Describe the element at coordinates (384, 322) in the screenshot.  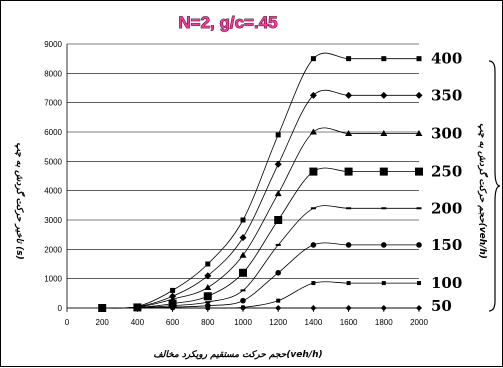
I see `x-tick-label: 1800` at that location.